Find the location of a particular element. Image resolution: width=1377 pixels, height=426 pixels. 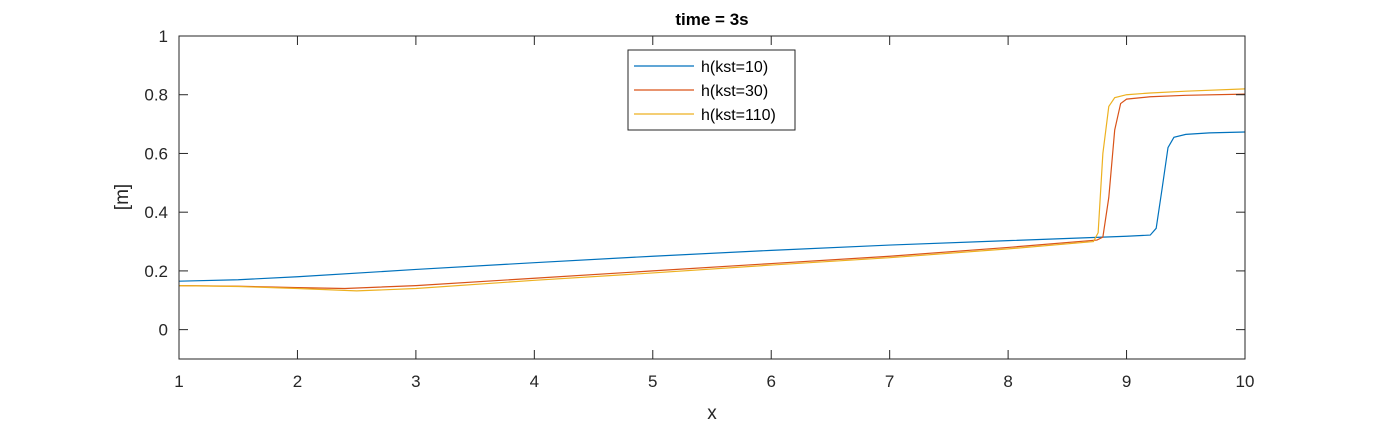

x-axis-label: x is located at coordinates (712, 413).